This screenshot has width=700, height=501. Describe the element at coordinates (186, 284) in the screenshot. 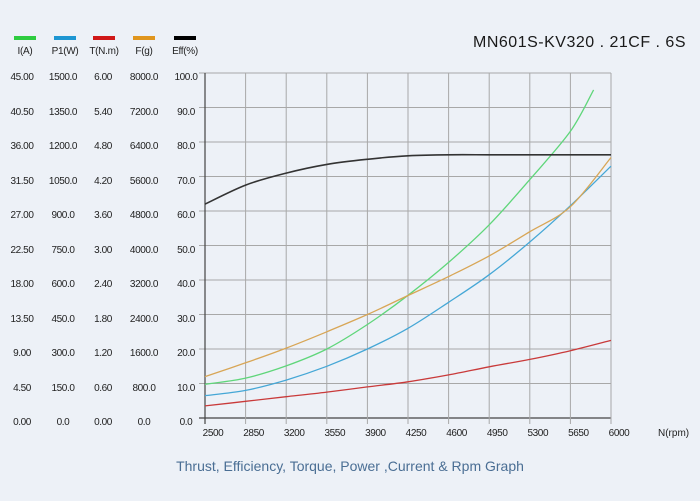

I see `y-tick-label: 40.0` at that location.